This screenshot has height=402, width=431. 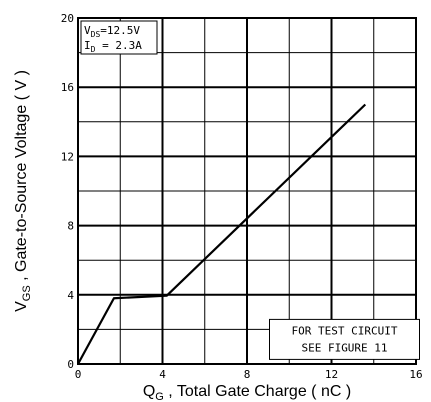 I want to click on y-tick-label: 4, so click(x=70, y=295).